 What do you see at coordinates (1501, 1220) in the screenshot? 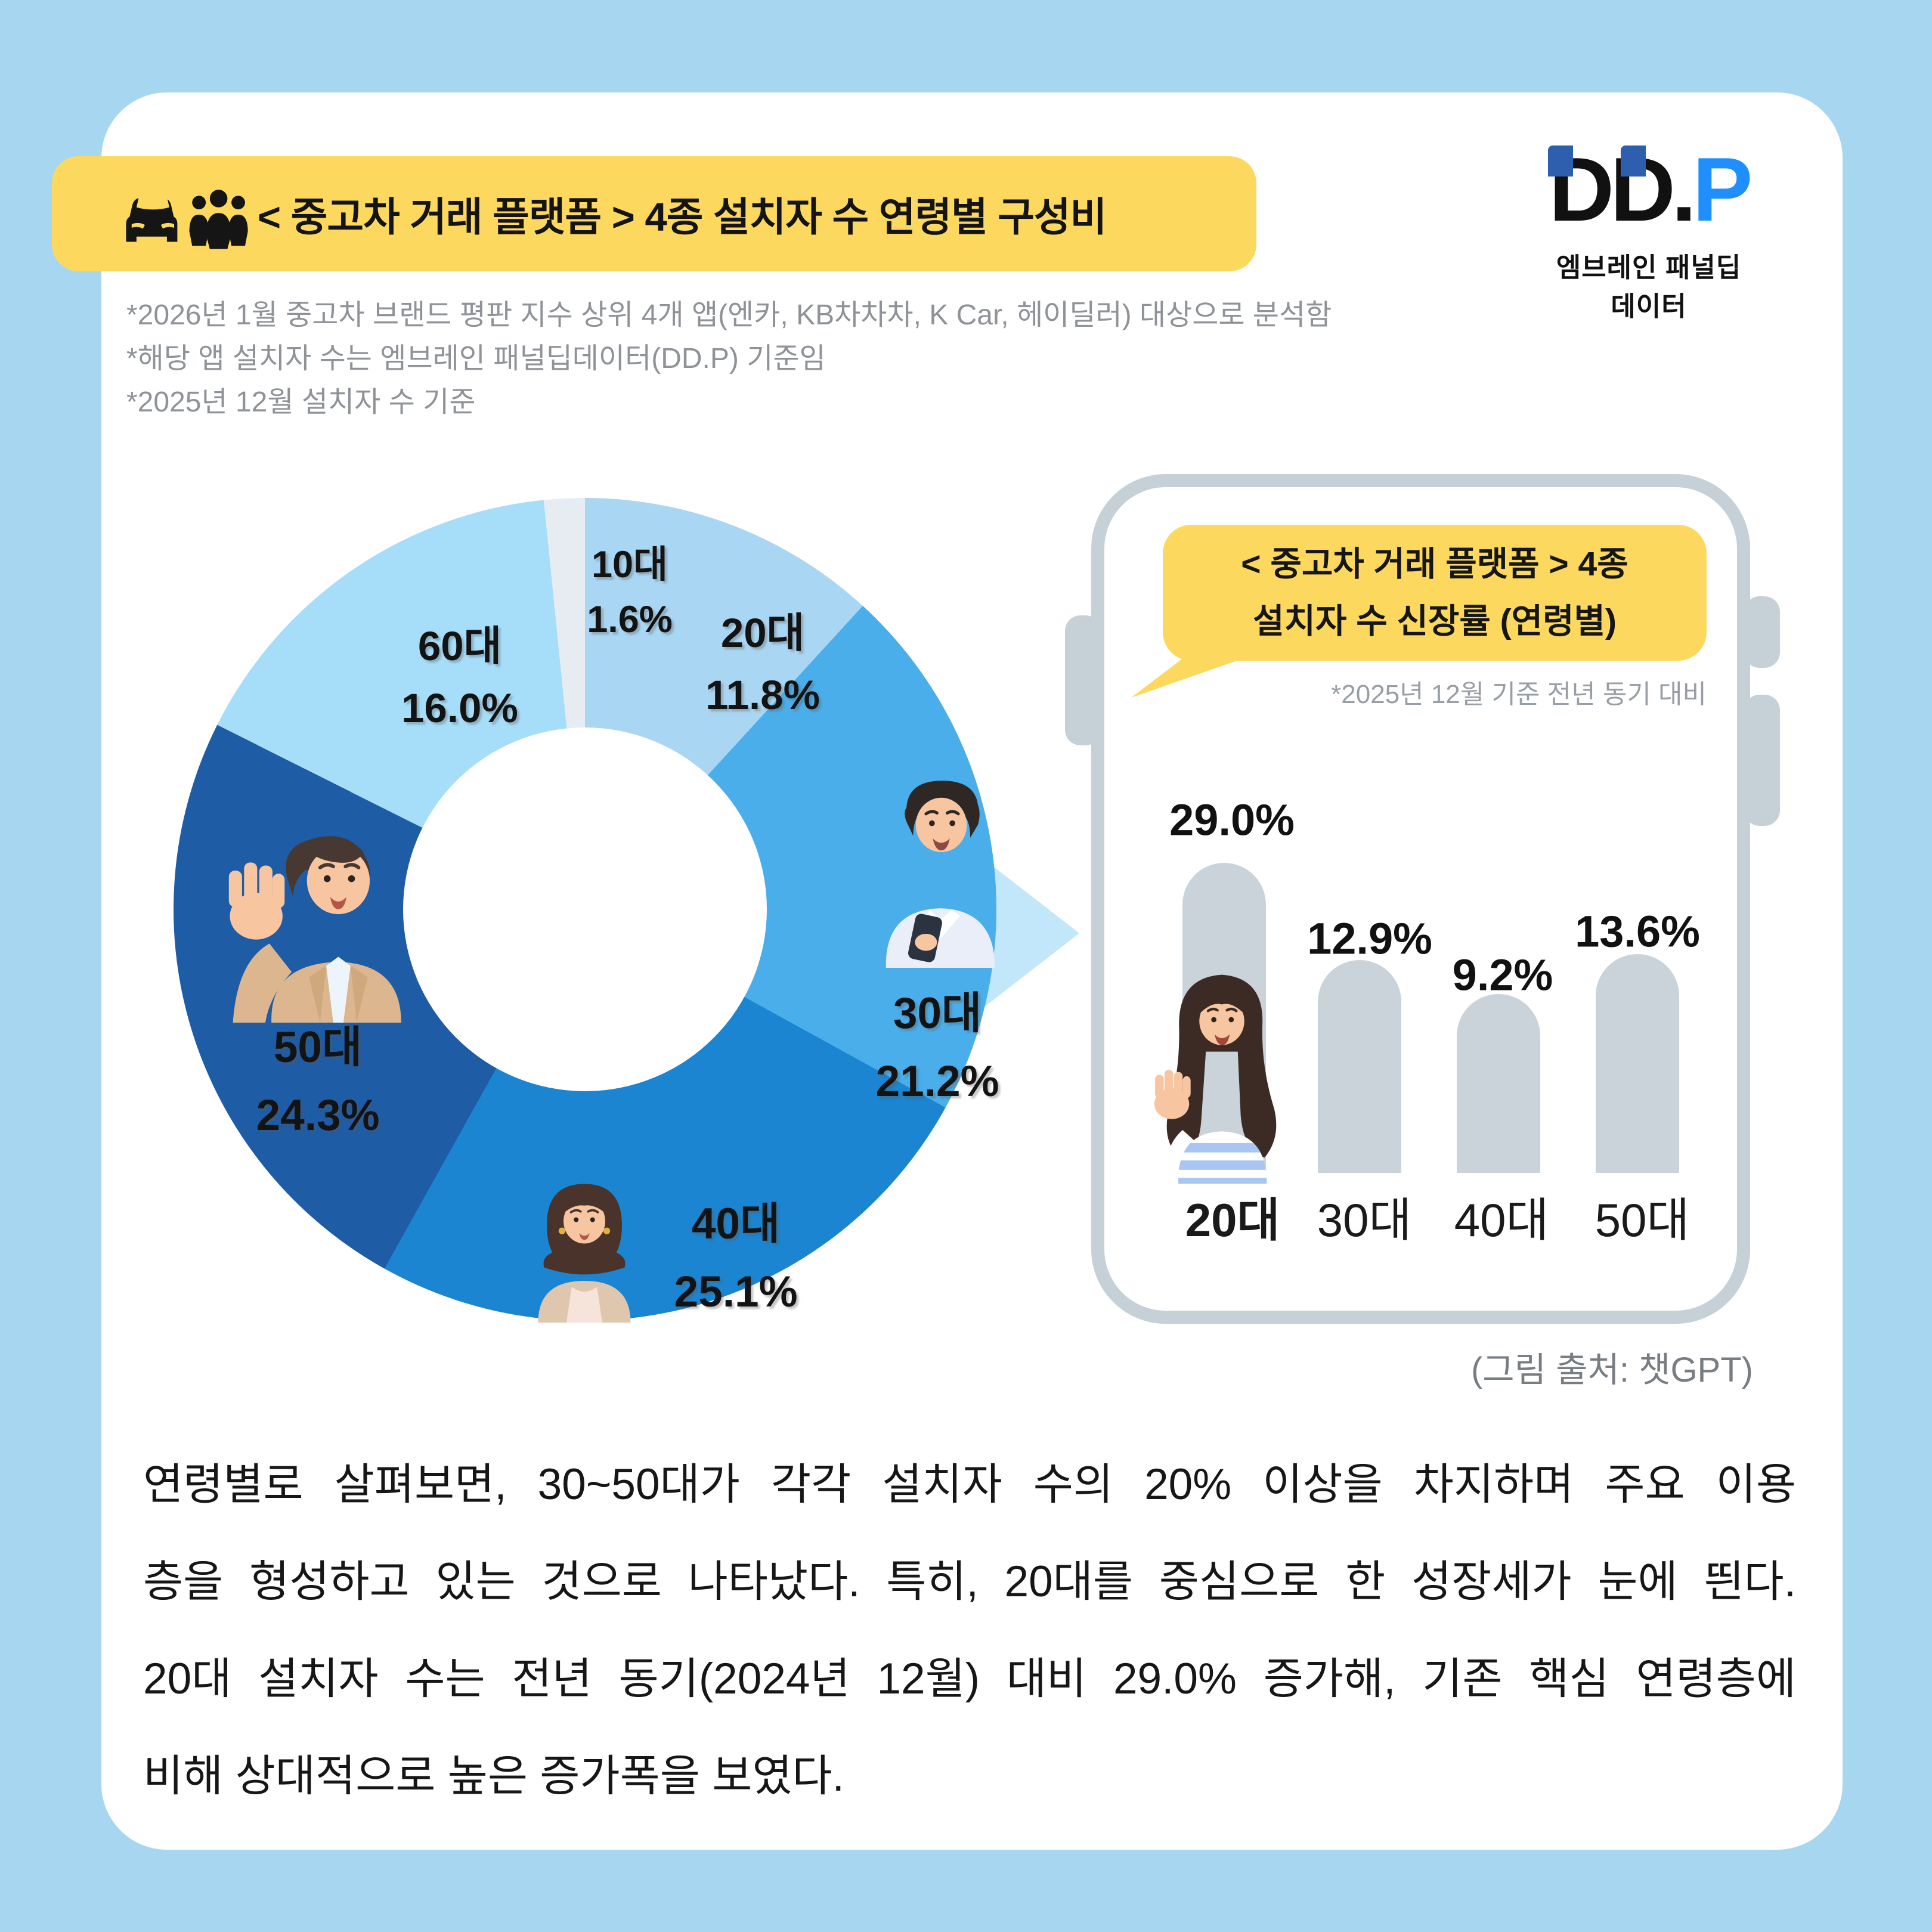
I see `bar-label-40s: 40대` at bounding box center [1501, 1220].